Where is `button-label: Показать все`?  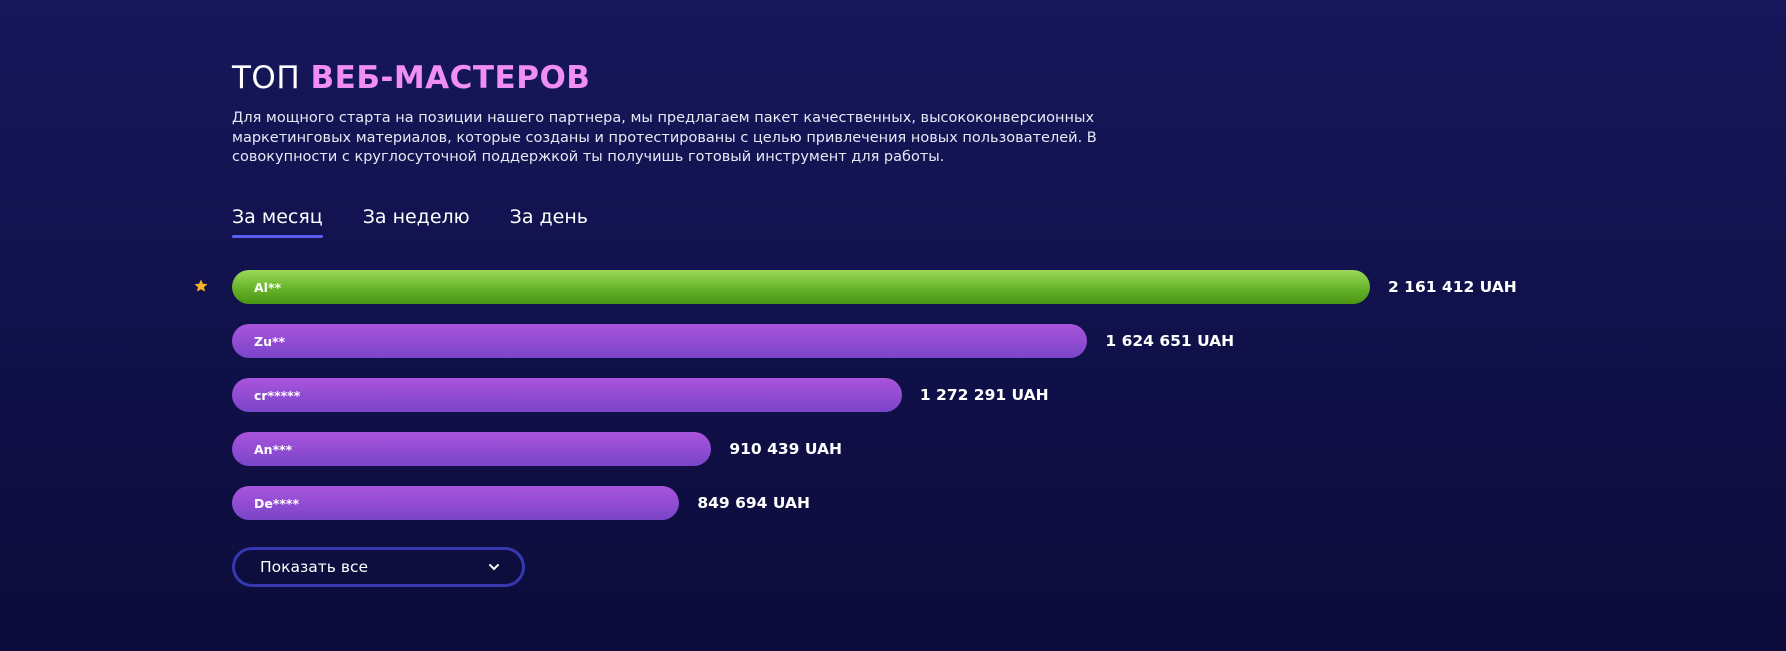
button-label: Показать все is located at coordinates (314, 567).